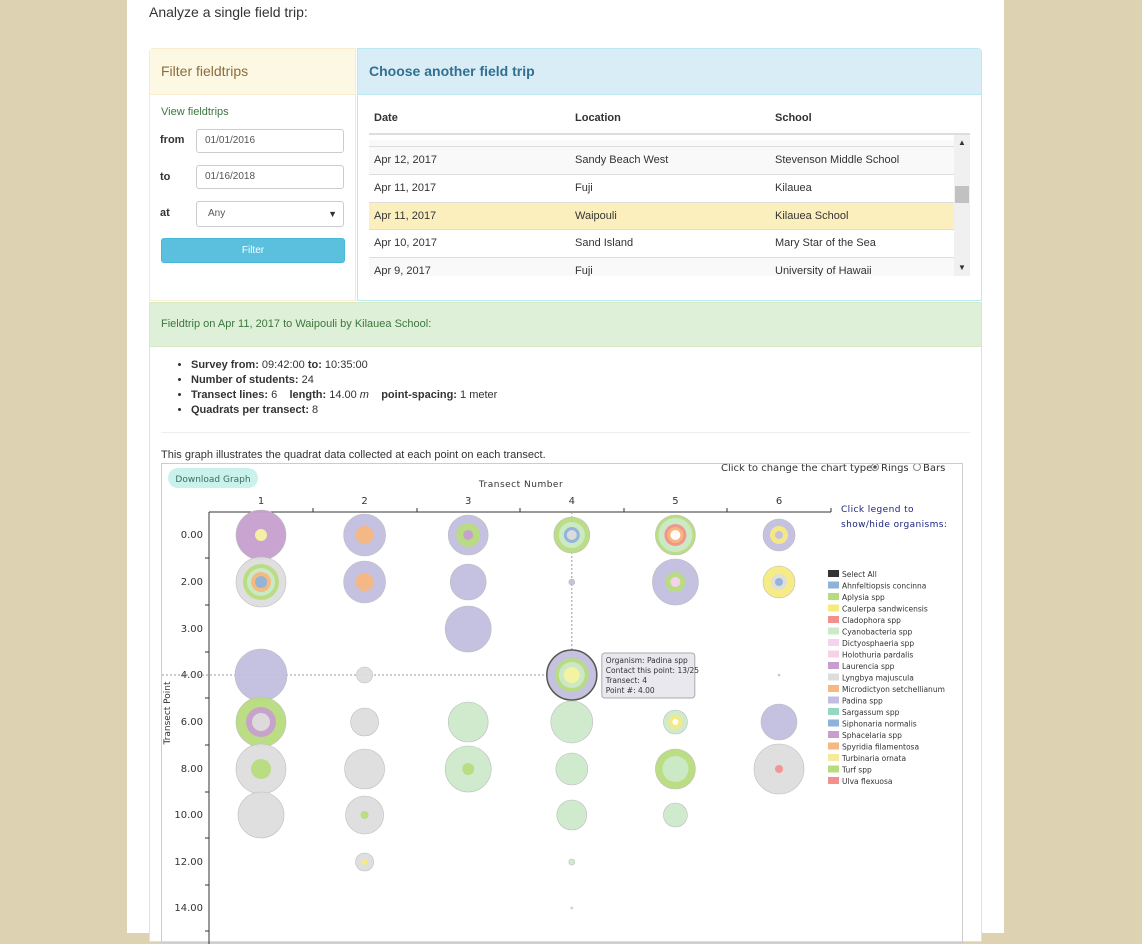 The height and width of the screenshot is (944, 1142). I want to click on from-date-input: 01/01/2016, so click(270, 141).